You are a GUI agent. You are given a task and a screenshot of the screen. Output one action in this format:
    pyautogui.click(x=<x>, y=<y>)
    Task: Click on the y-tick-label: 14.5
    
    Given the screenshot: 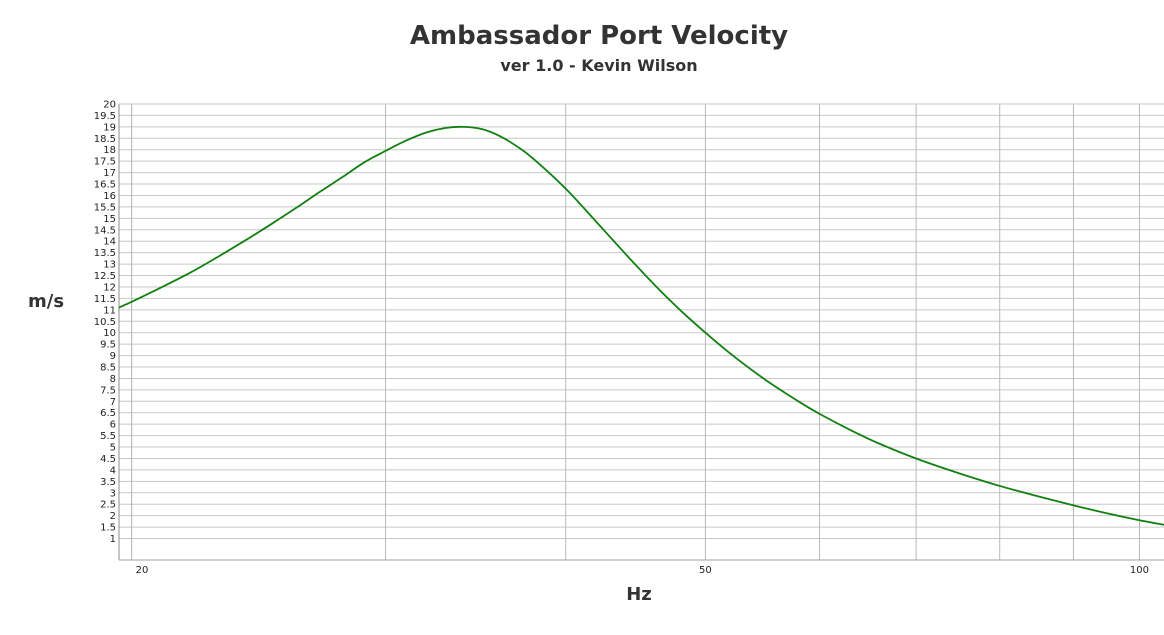 What is the action you would take?
    pyautogui.click(x=105, y=230)
    